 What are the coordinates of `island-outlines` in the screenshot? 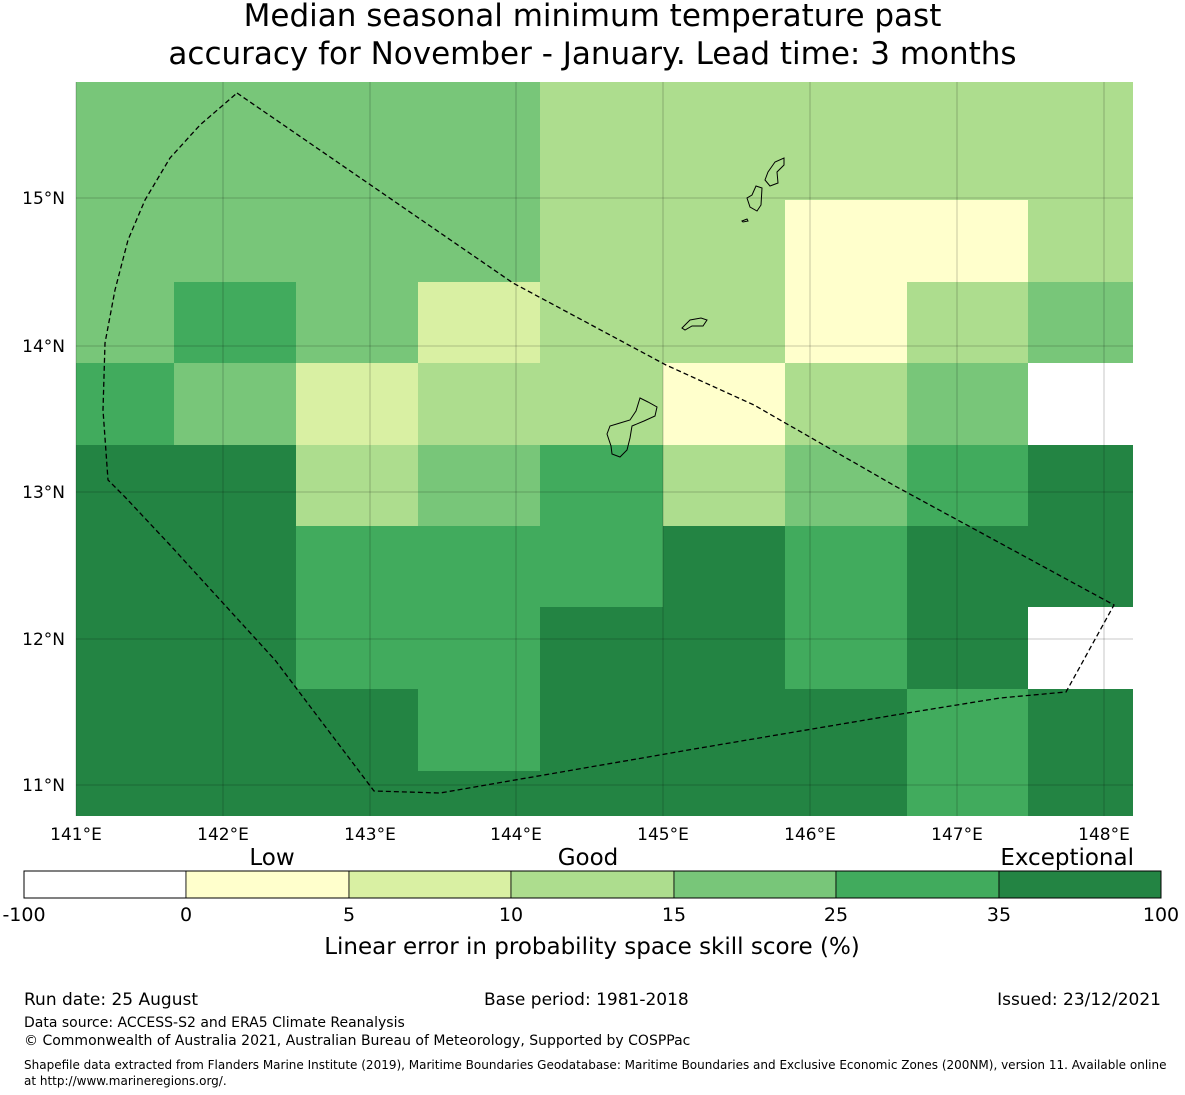 It's located at (695, 307).